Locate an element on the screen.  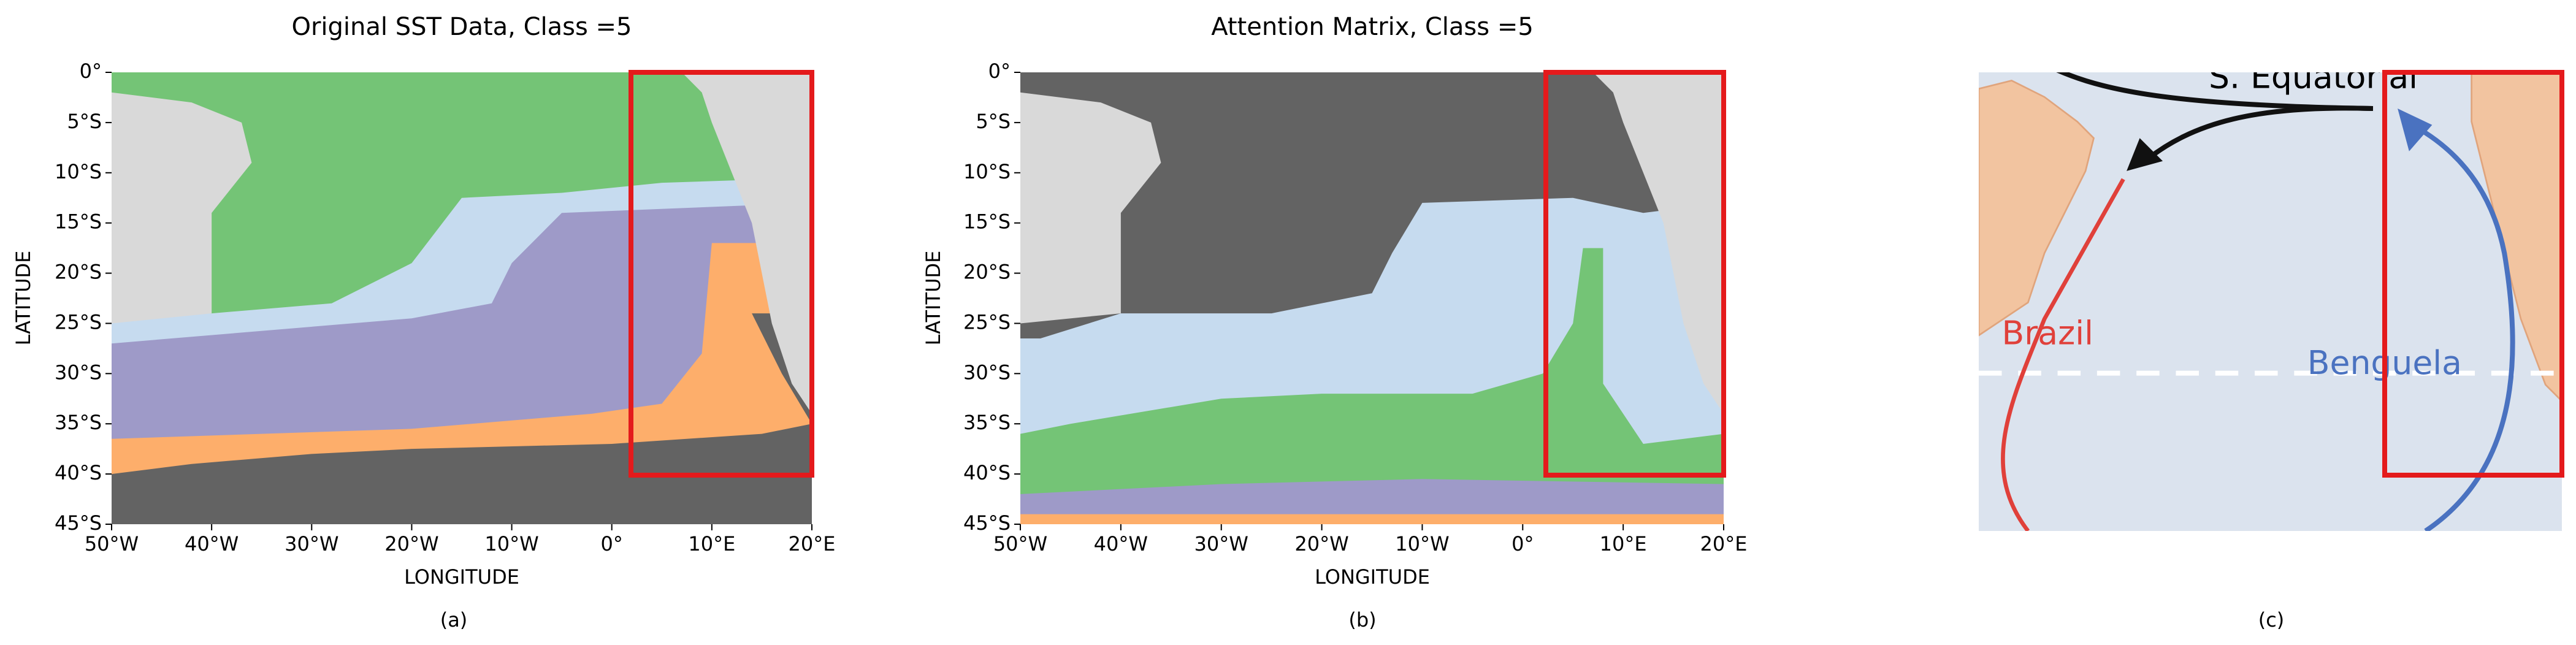
caption: (b) is located at coordinates (1362, 620).